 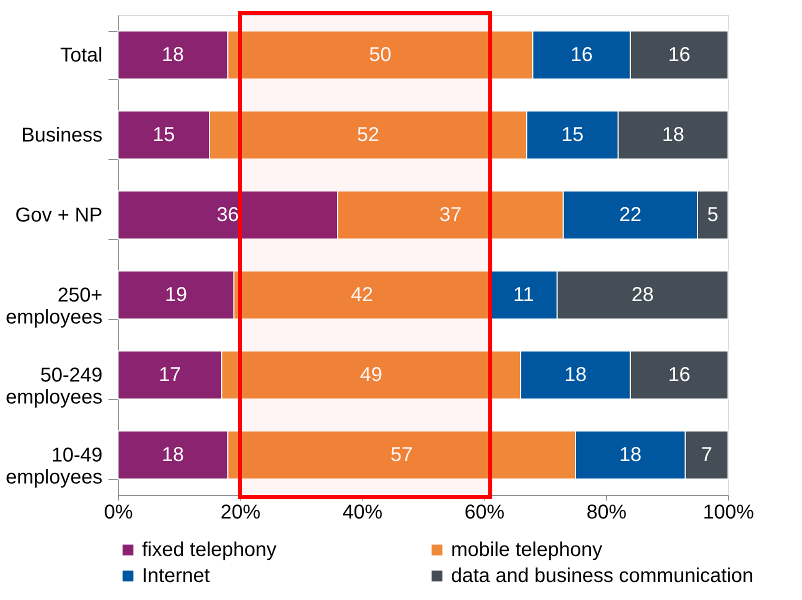 I want to click on data-label: 11, so click(x=523, y=295).